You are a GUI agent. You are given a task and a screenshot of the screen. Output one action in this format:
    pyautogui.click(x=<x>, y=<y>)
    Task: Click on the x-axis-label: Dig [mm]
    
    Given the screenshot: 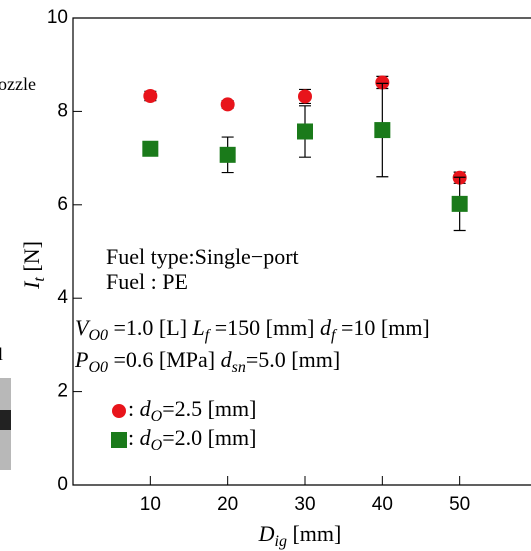 What is the action you would take?
    pyautogui.click(x=300, y=535)
    